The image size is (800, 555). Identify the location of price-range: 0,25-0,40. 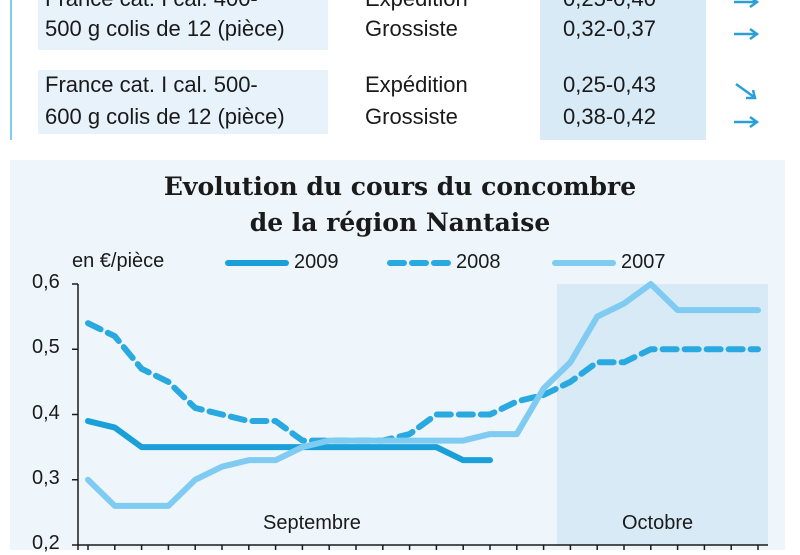
(609, 7).